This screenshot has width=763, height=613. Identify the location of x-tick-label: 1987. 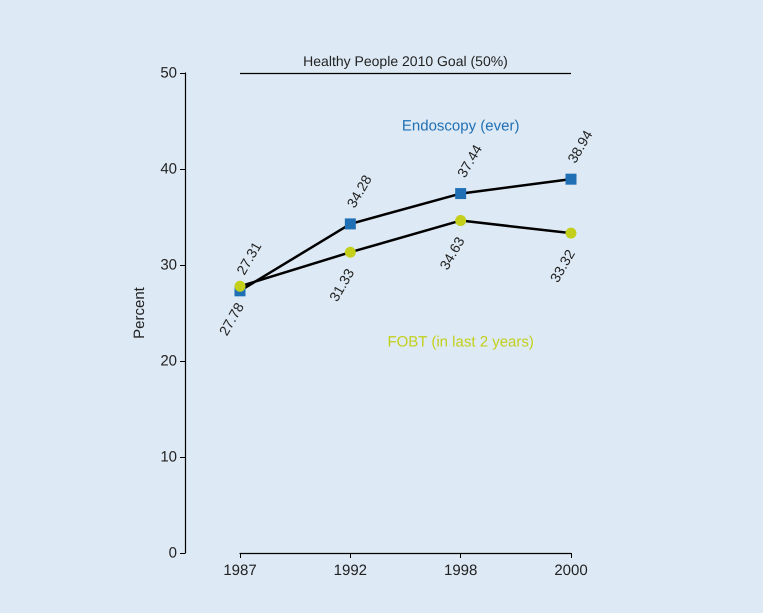
(240, 570).